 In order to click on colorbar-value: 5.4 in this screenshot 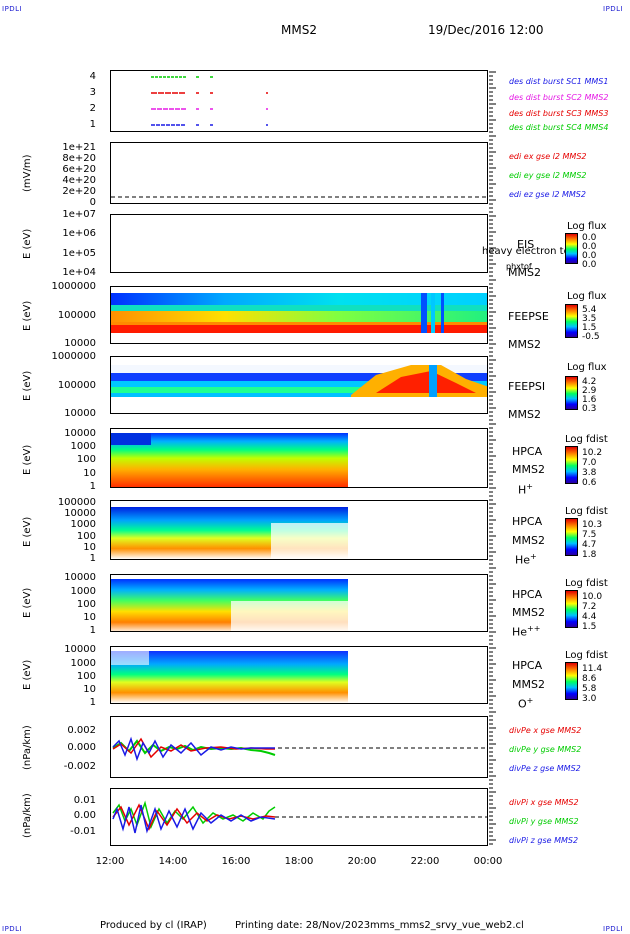, I will do `click(589, 310)`.